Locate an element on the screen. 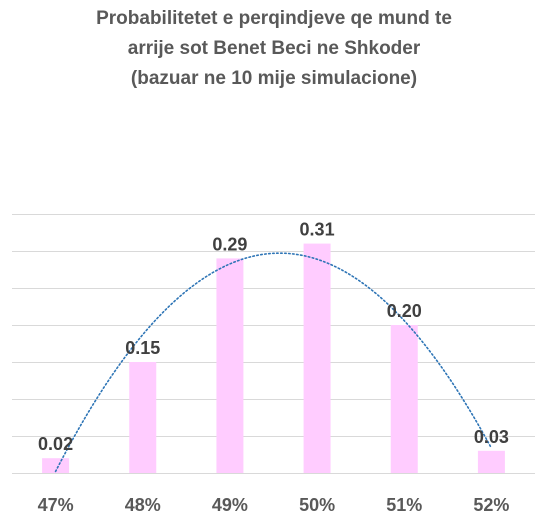  x-tick-label: 52% is located at coordinates (491, 505).